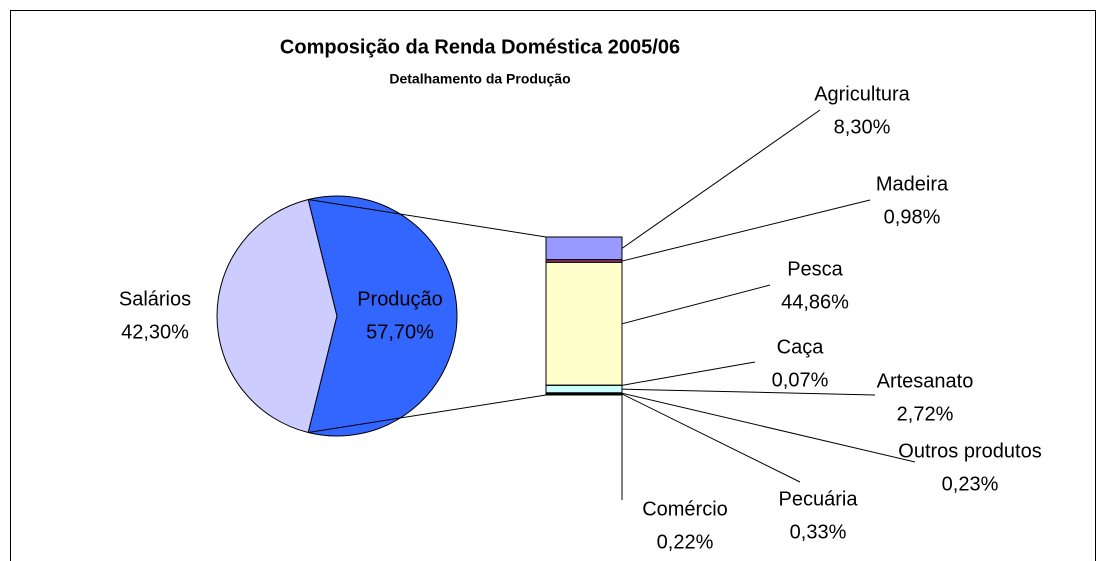 This screenshot has width=1107, height=561. I want to click on chart-title: Composição da Renda Doméstica 2005/06, so click(480, 47).